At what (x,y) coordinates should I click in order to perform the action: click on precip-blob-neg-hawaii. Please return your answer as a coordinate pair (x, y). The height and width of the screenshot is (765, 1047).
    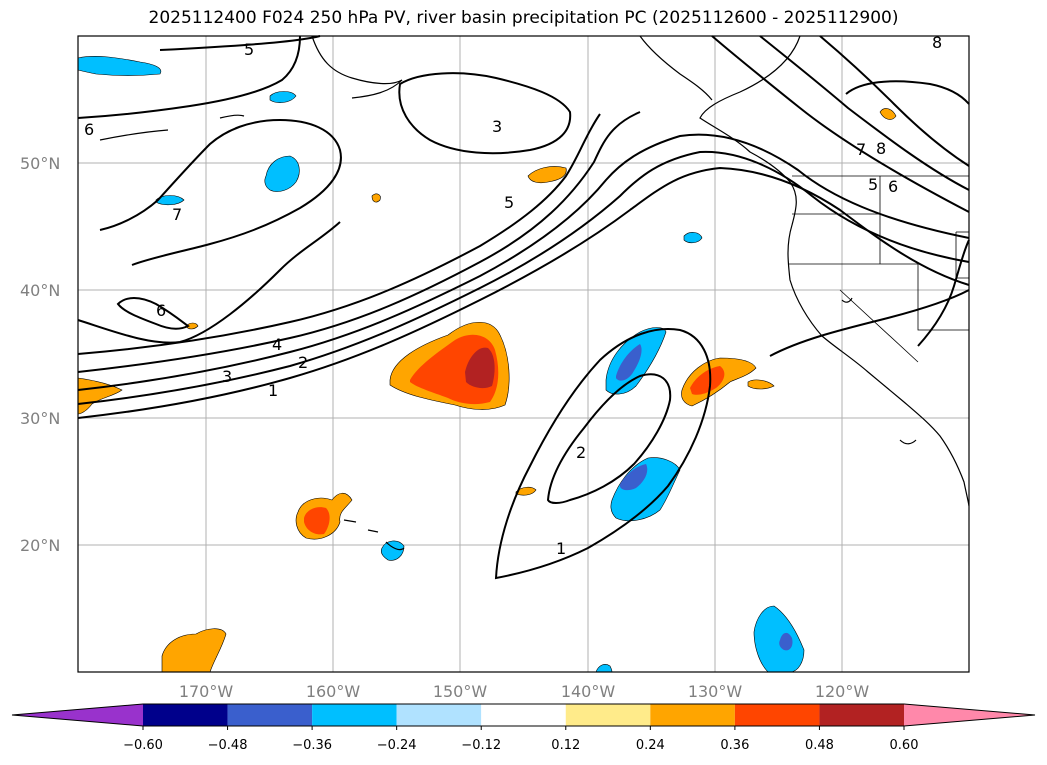
    Looking at the image, I should click on (392, 550).